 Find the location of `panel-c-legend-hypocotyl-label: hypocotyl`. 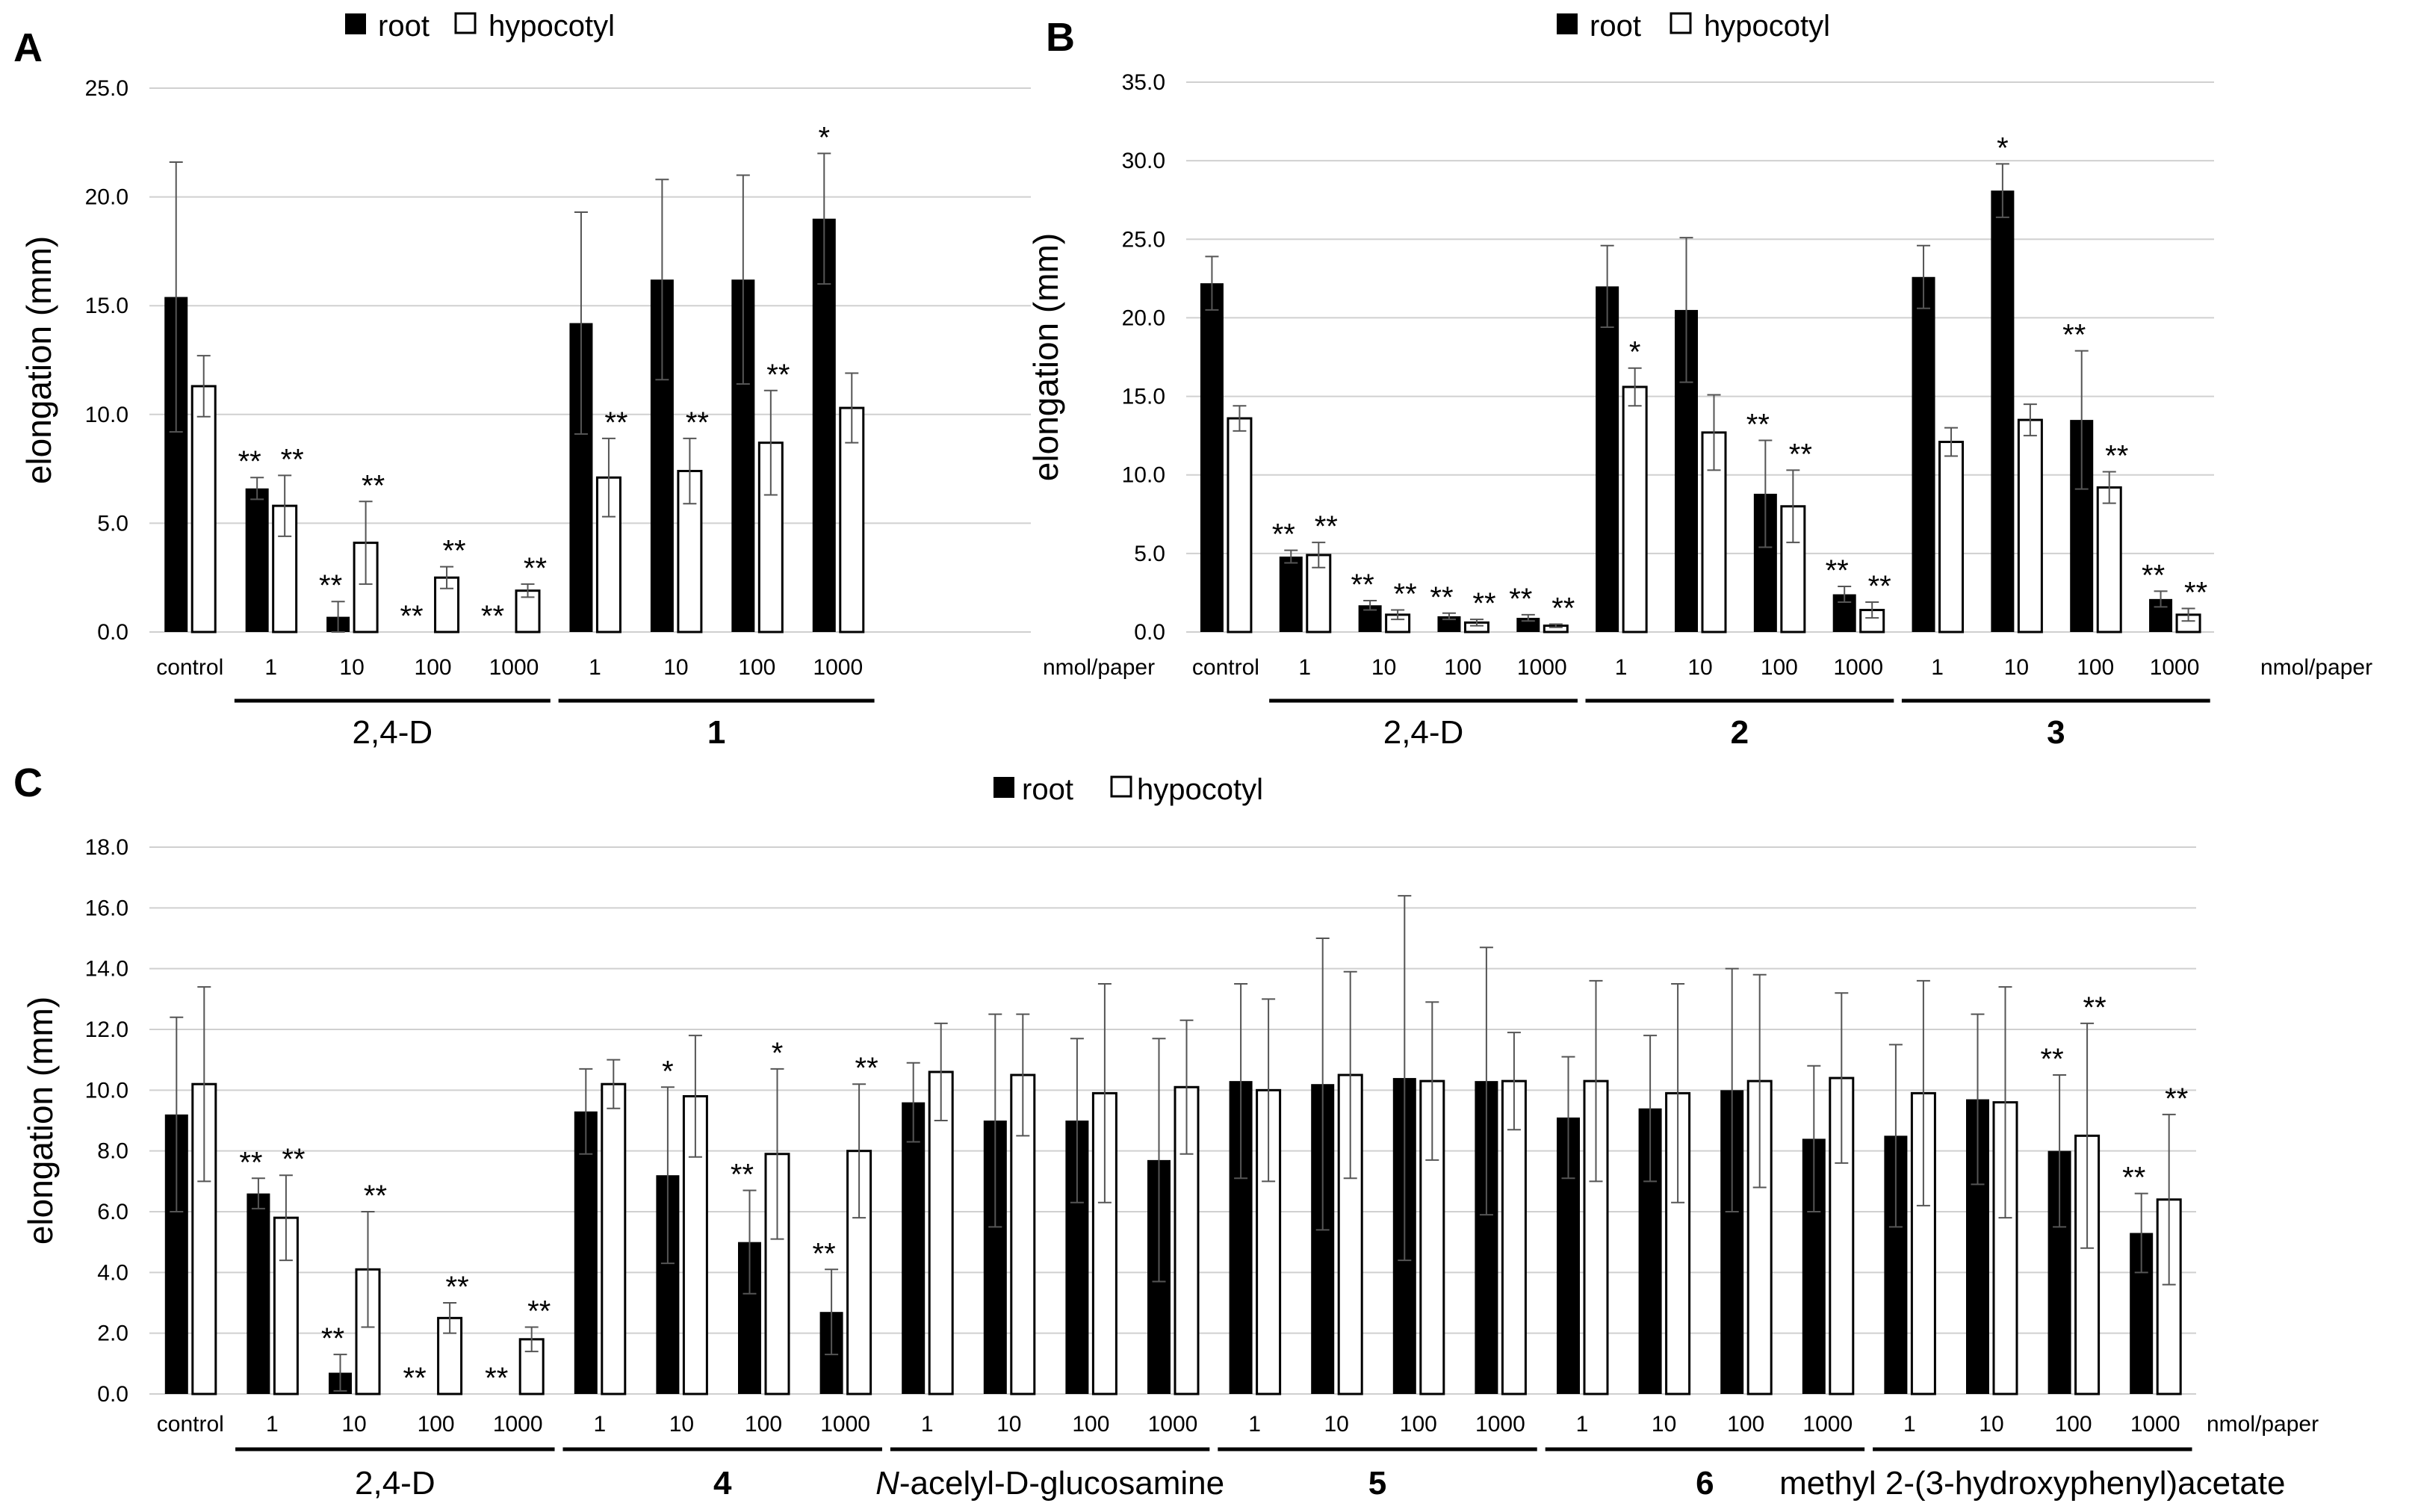

panel-c-legend-hypocotyl-label: hypocotyl is located at coordinates (1200, 789).